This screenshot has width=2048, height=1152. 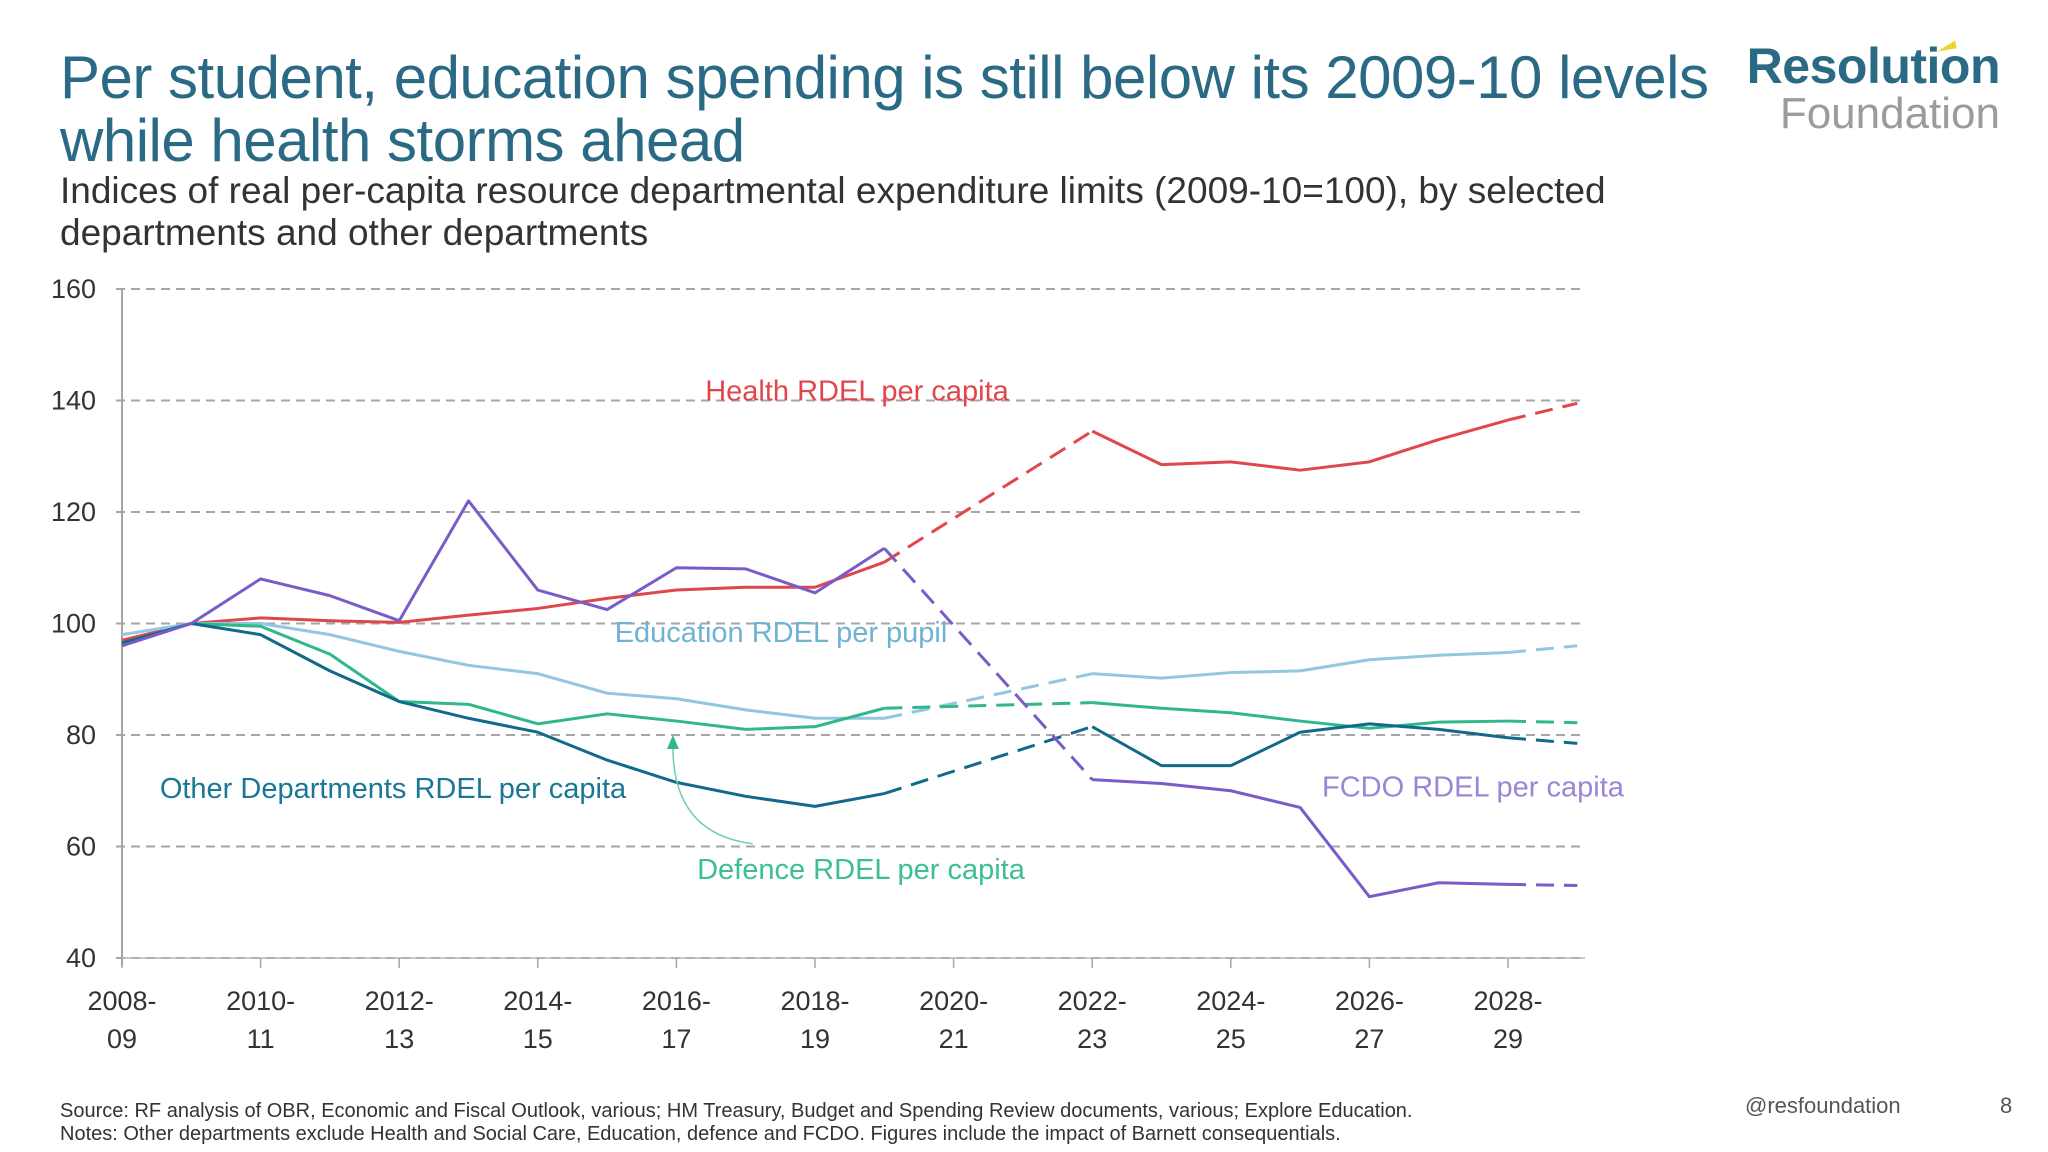 I want to click on series-line-fcdo-rdel-per-capita-solid, so click(x=503, y=573).